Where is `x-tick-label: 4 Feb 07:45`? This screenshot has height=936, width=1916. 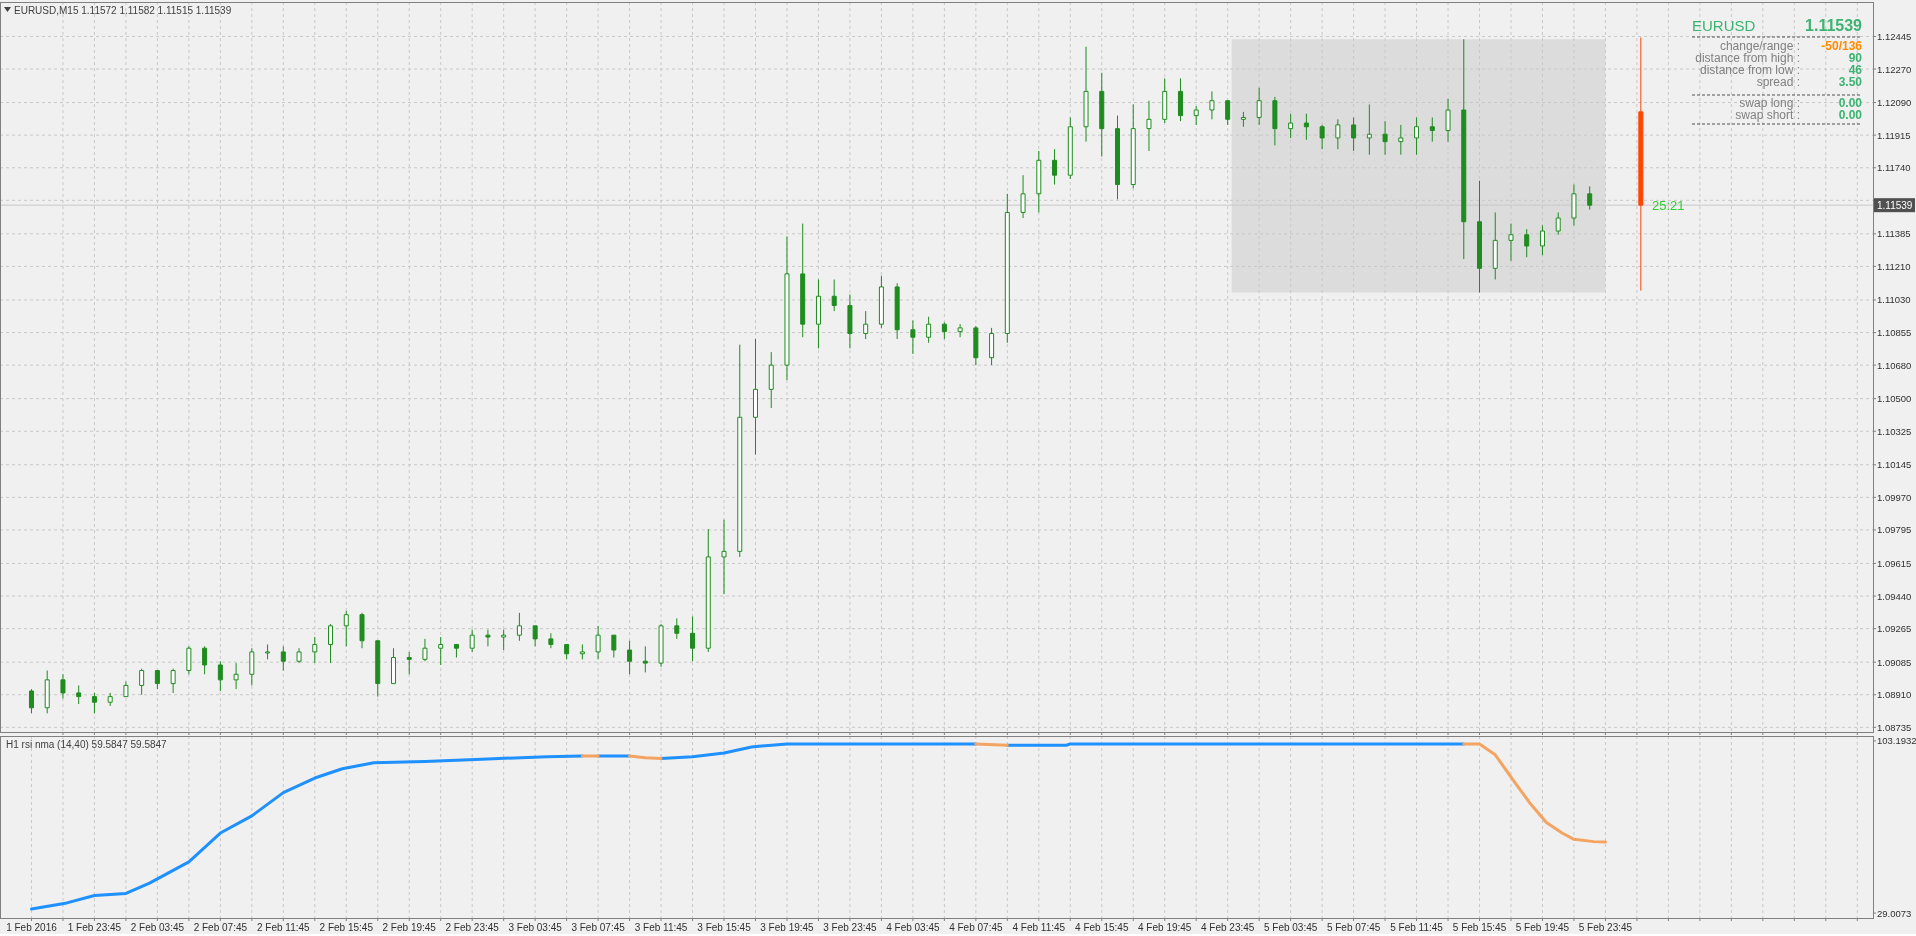 x-tick-label: 4 Feb 07:45 is located at coordinates (976, 927).